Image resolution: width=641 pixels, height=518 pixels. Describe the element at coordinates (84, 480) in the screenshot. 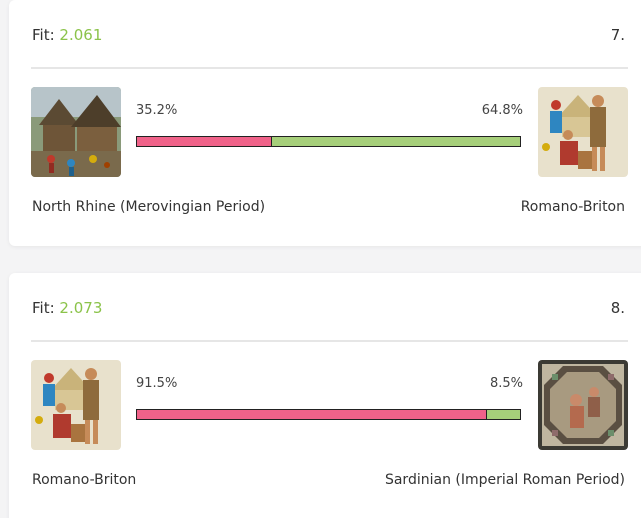

I see `left-population-name: Romano-Briton` at that location.